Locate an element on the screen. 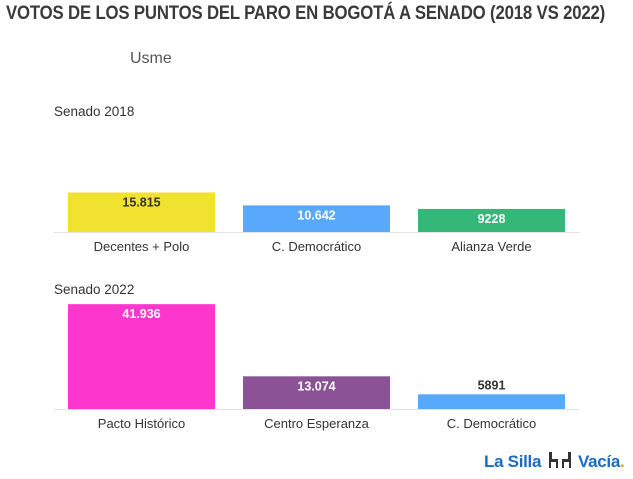 The image size is (633, 479). bar-decentes-polo is located at coordinates (141, 212).